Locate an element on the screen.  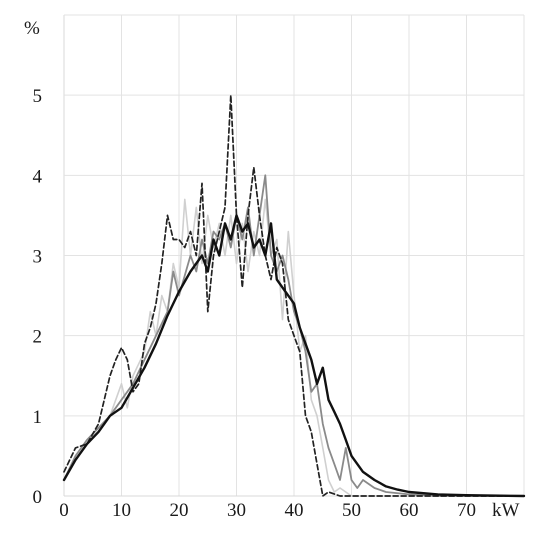
y-tick-label-2: 2 is located at coordinates (38, 337).